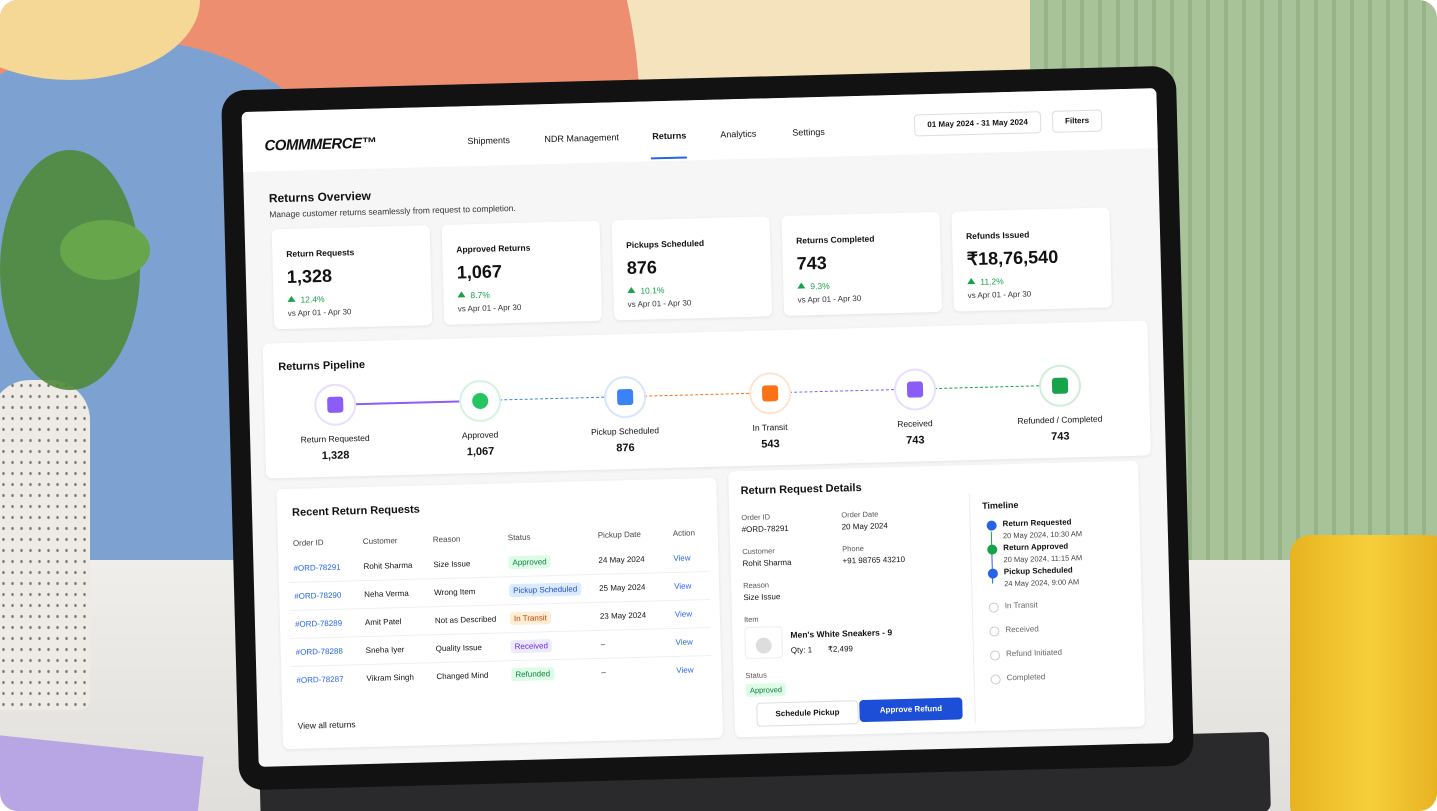  Describe the element at coordinates (669, 136) in the screenshot. I see `nav-item: Returns` at that location.